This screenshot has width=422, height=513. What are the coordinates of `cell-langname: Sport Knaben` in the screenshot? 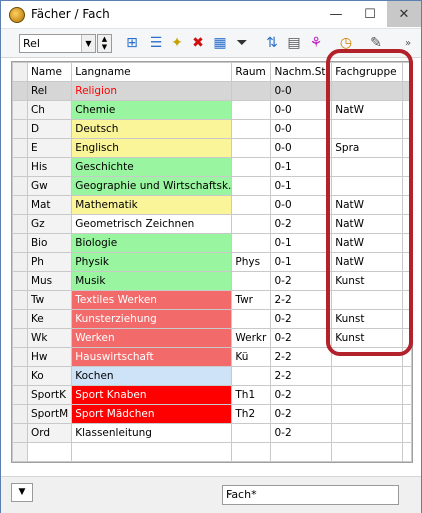 It's located at (152, 395).